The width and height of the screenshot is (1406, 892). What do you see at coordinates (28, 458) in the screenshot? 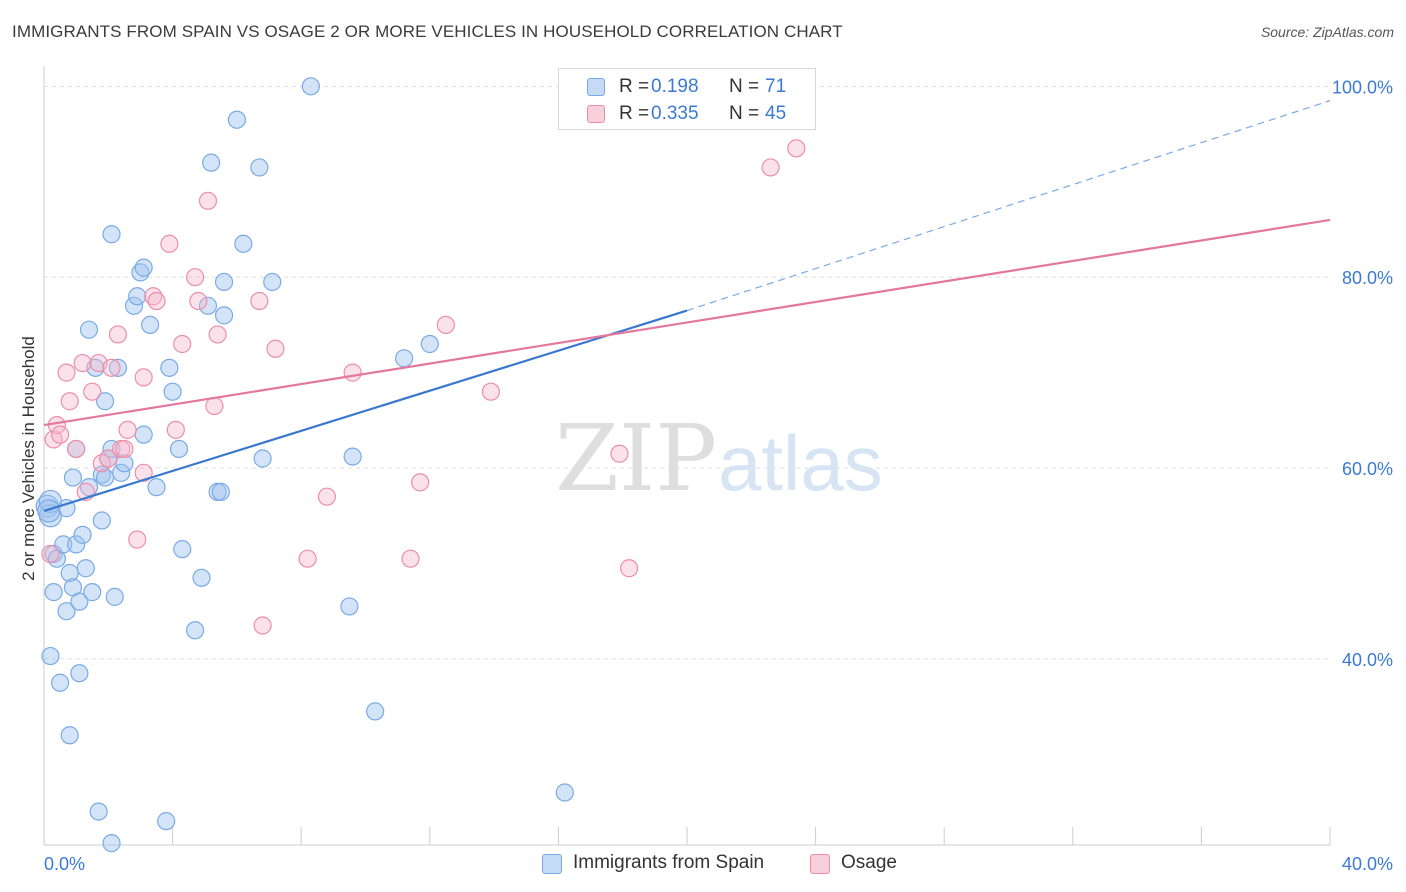
I see `y-axis-title: 2 or more Vehicles in Household` at bounding box center [28, 458].